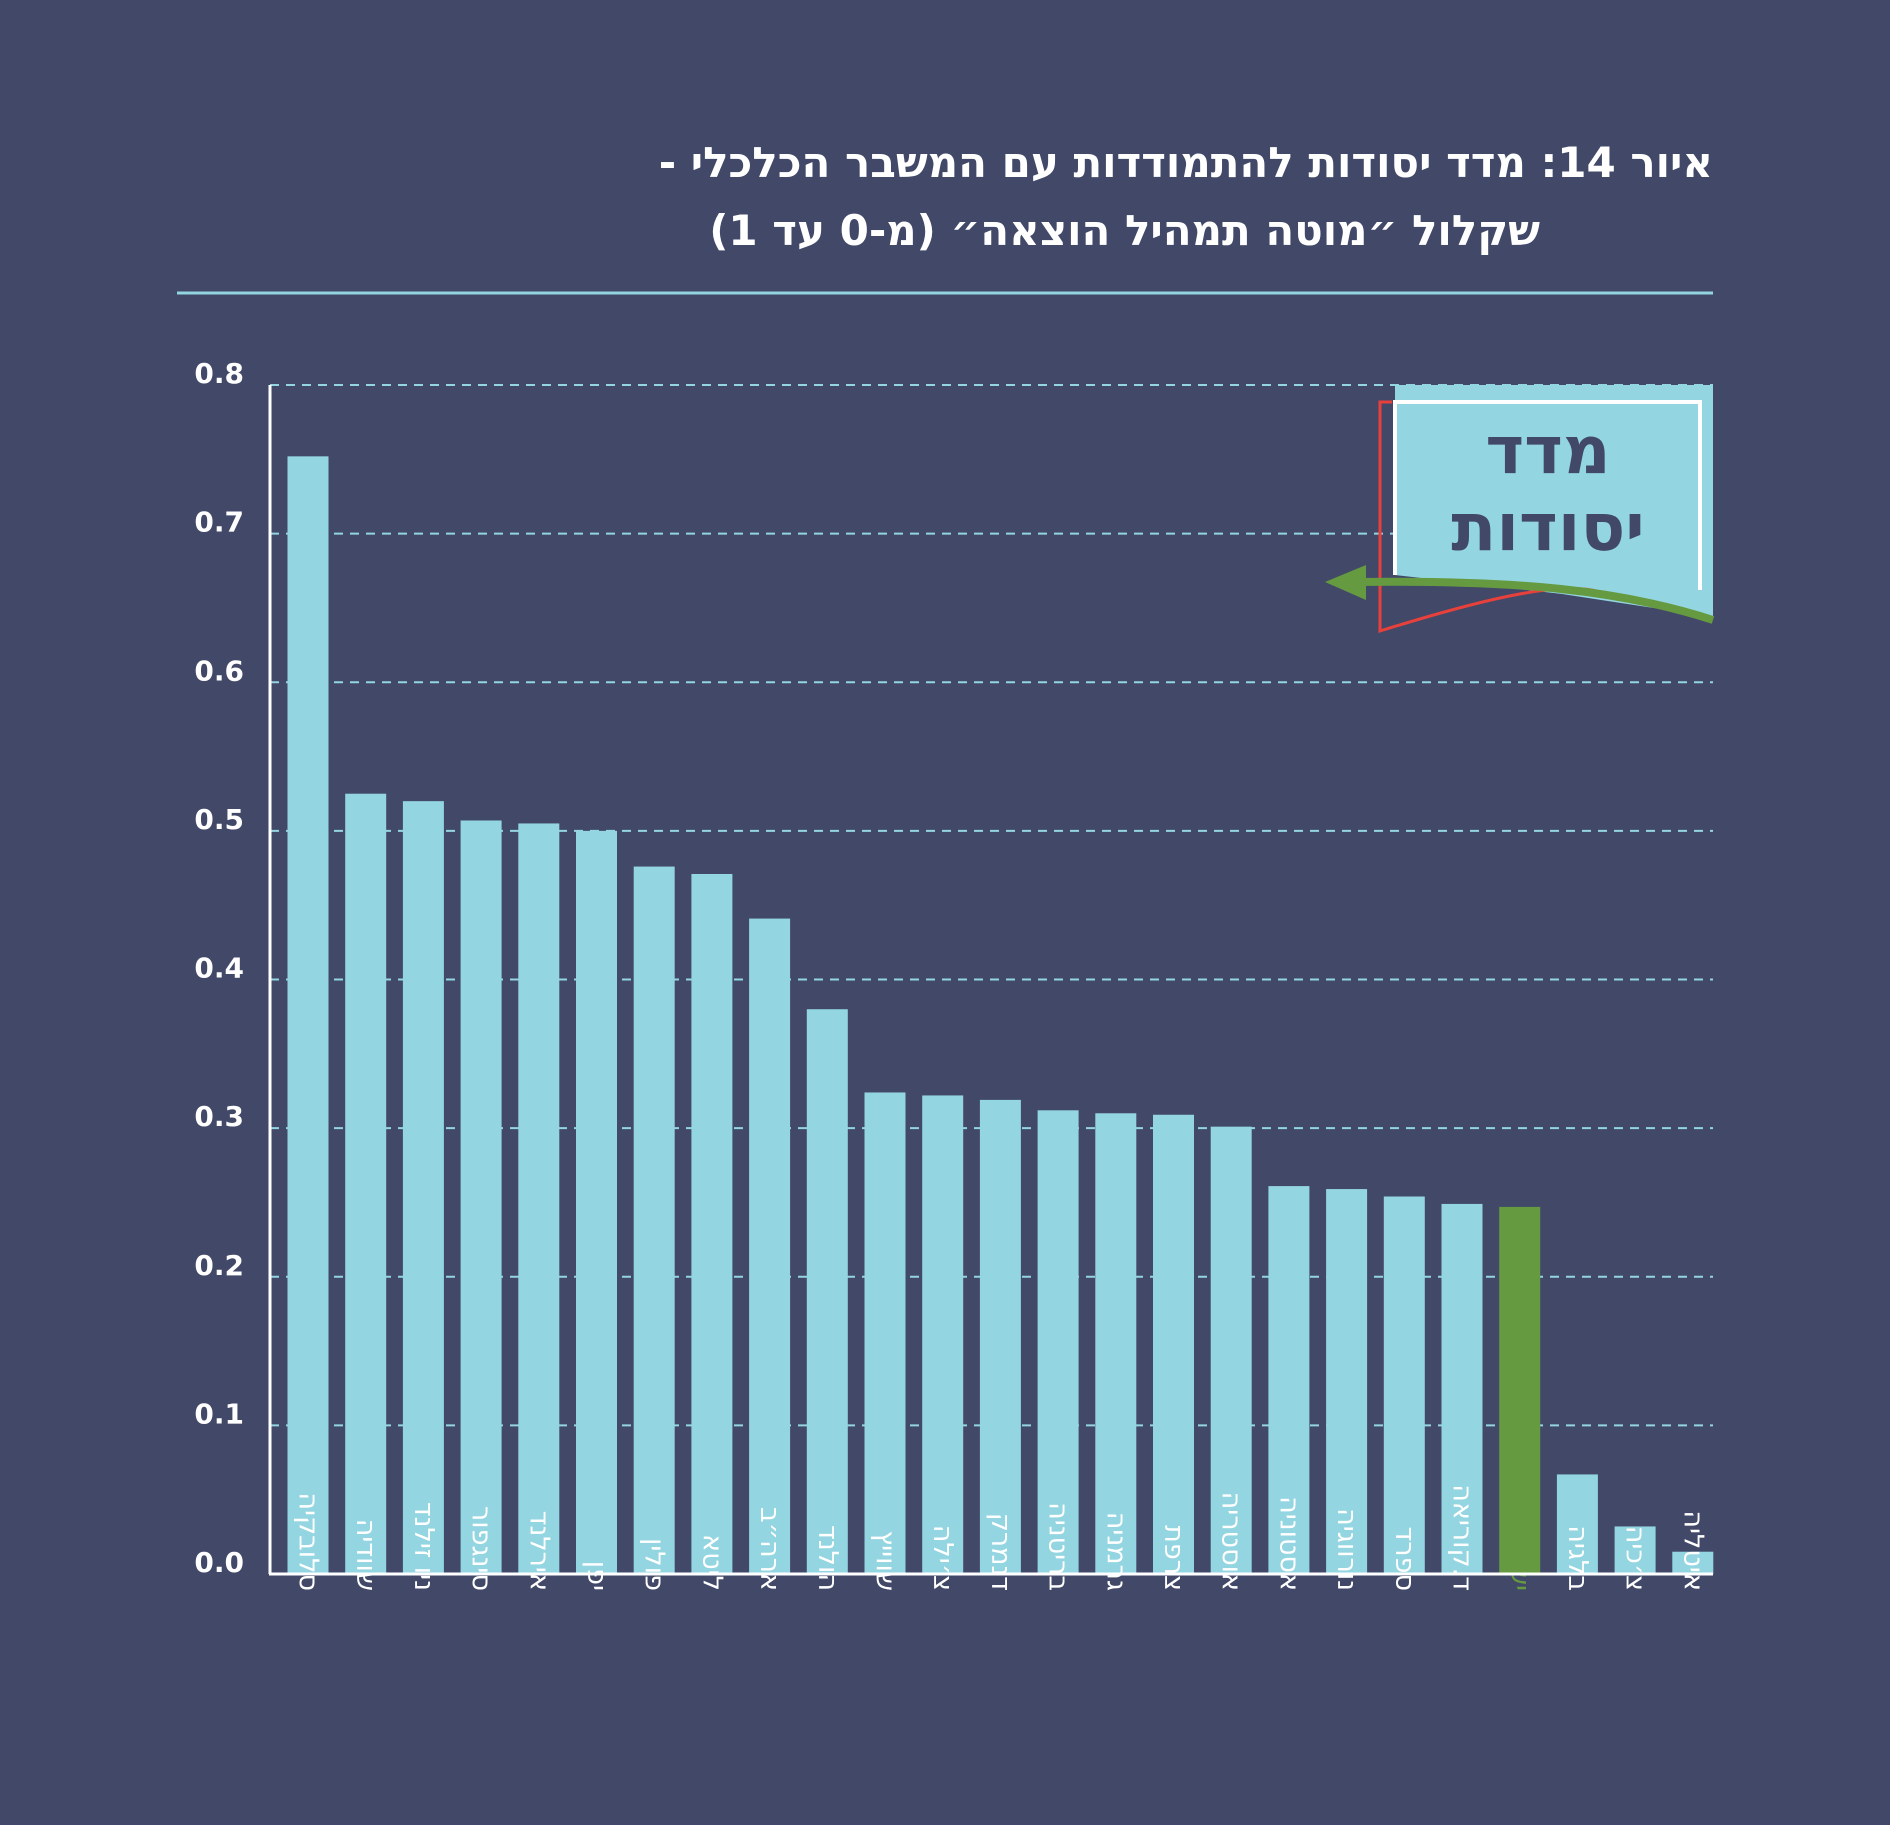 The width and height of the screenshot is (1890, 1825). What do you see at coordinates (219, 373) in the screenshot?
I see `y-tick-label: 0.8` at bounding box center [219, 373].